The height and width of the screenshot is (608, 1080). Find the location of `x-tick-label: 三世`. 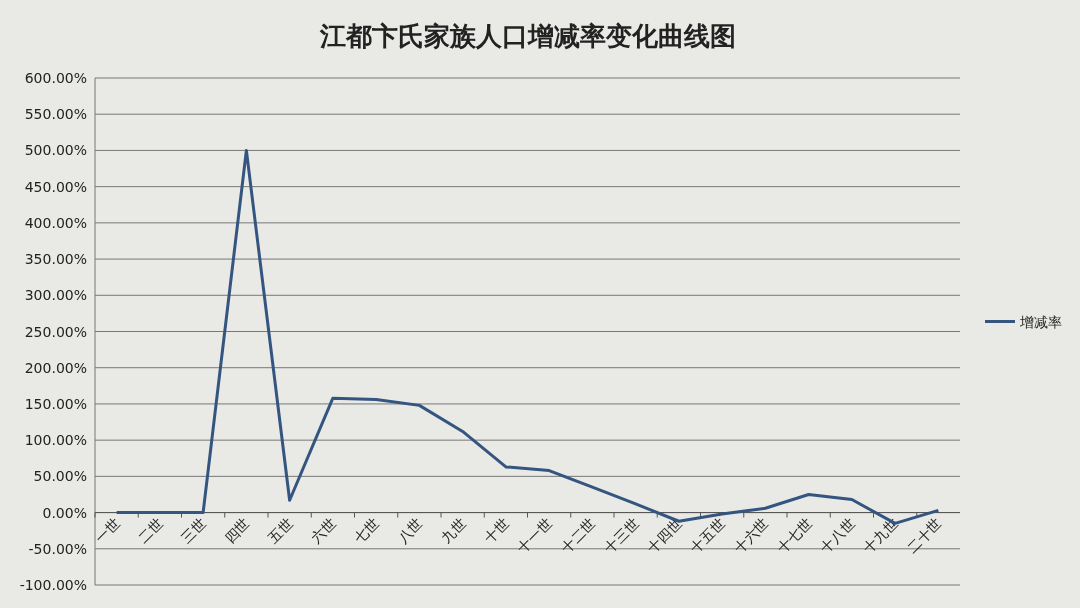

x-tick-label: 三世 is located at coordinates (194, 531).